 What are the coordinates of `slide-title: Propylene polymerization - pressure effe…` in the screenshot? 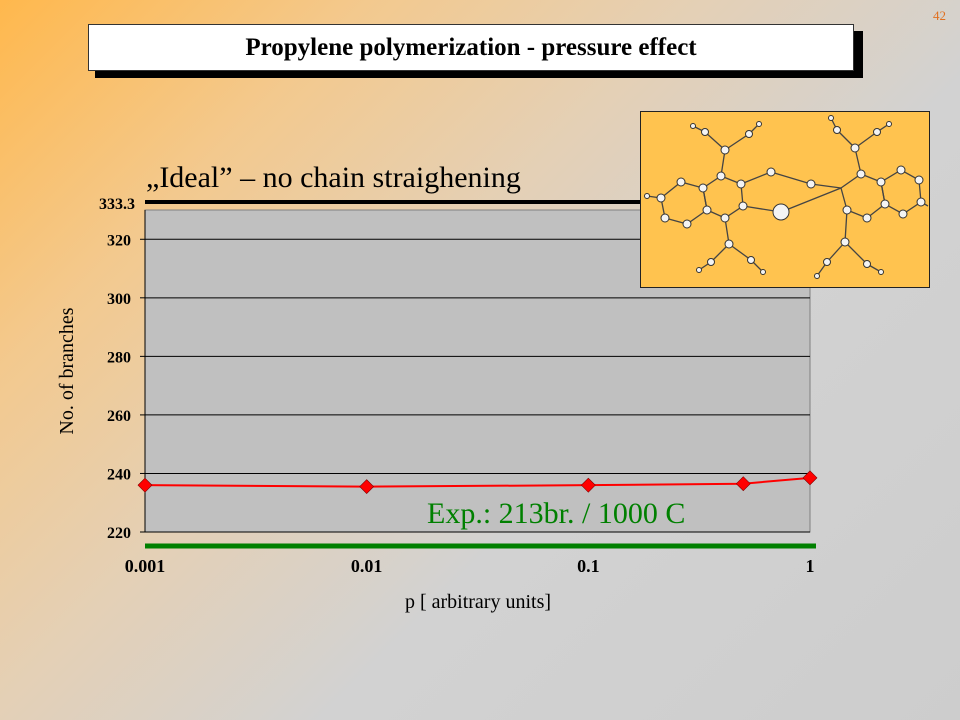 It's located at (471, 47).